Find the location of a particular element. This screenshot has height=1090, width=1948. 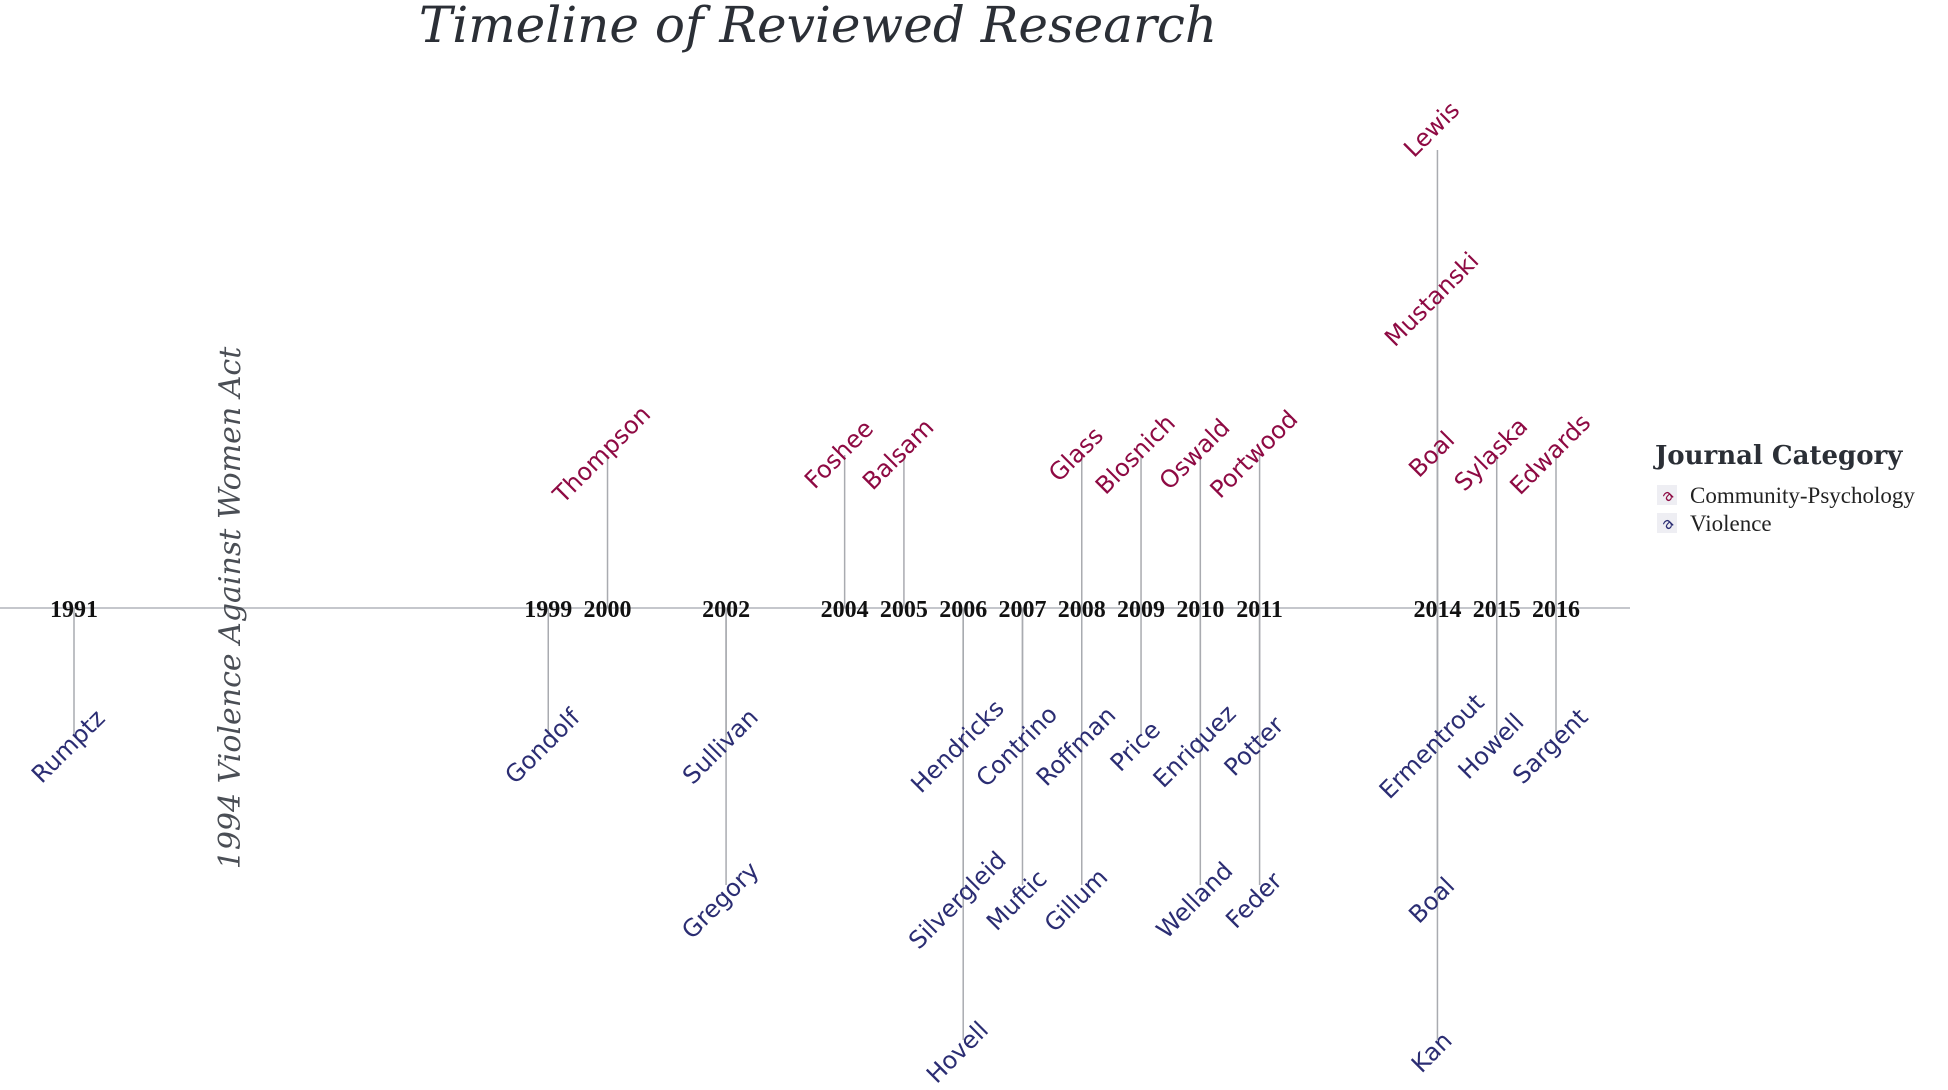

year-label-2002: 2002 is located at coordinates (726, 610).